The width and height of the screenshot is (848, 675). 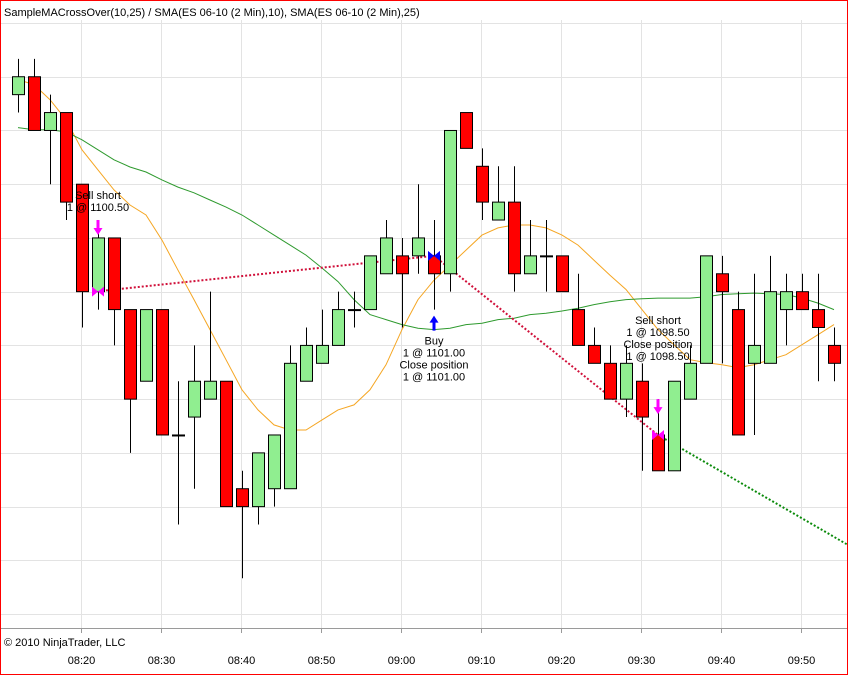 I want to click on x-tick-label: 09:10, so click(x=482, y=661).